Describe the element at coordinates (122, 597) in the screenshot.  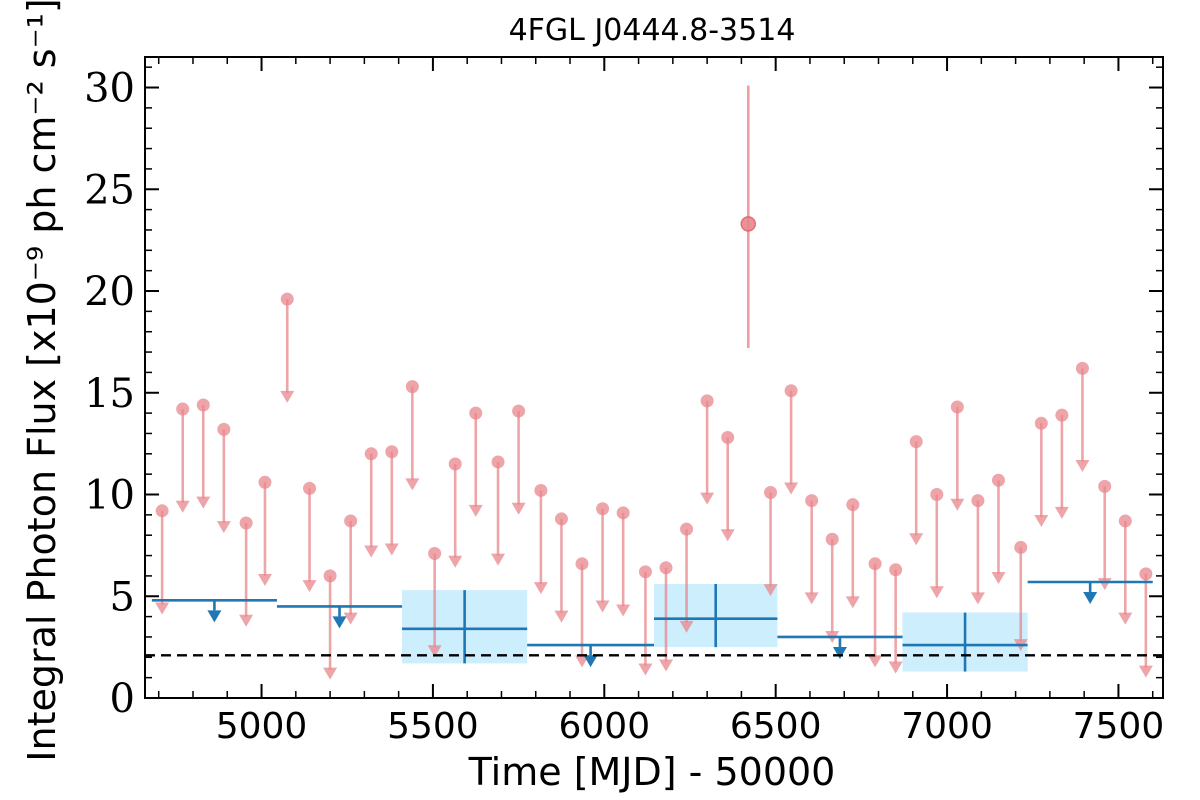
I see `y-tick-label: 5` at that location.